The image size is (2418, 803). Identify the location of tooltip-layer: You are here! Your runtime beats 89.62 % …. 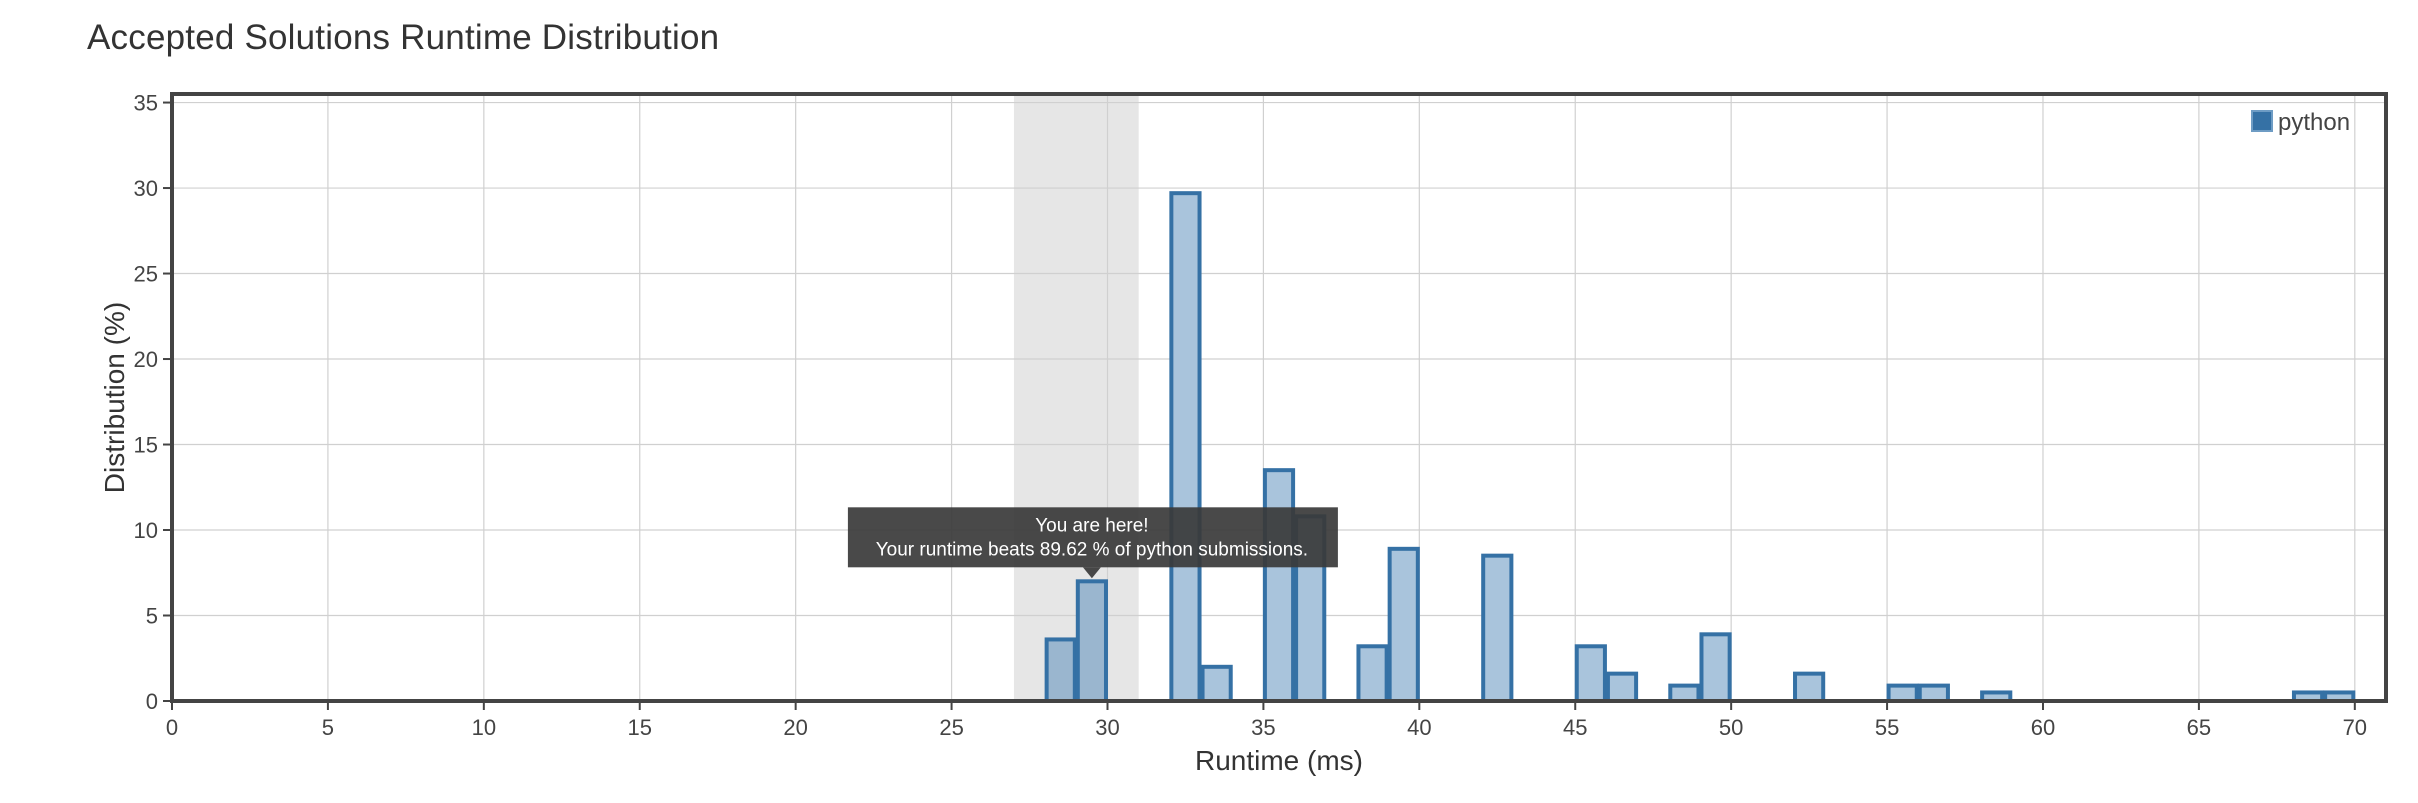
(1092, 543).